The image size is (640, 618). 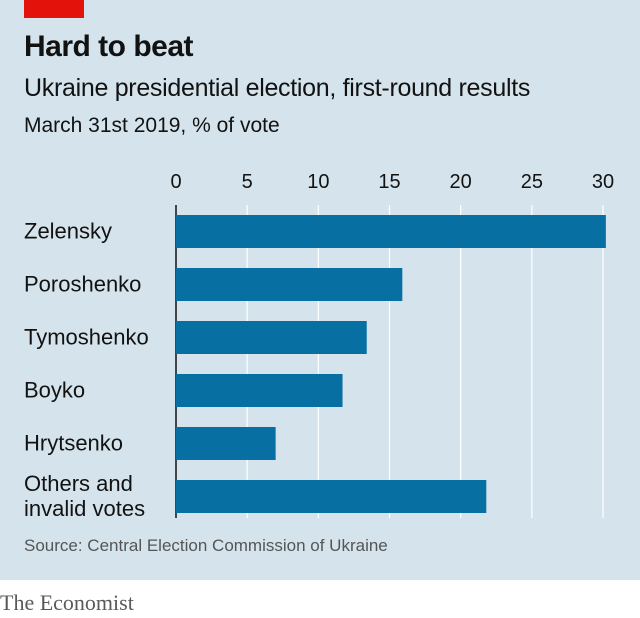 What do you see at coordinates (84, 508) in the screenshot?
I see `category-label: invalid votes` at bounding box center [84, 508].